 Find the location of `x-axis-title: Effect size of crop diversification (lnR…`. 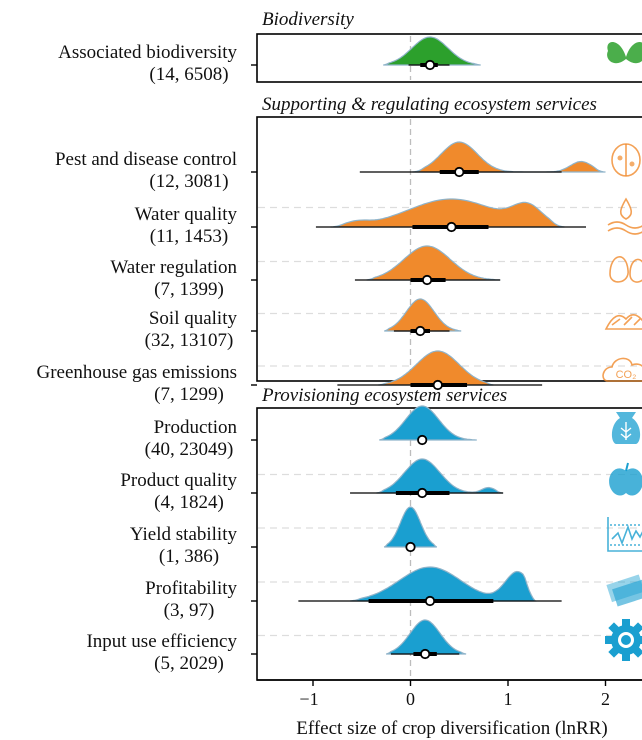

x-axis-title: Effect size of crop diversification (lnR… is located at coordinates (451, 728).